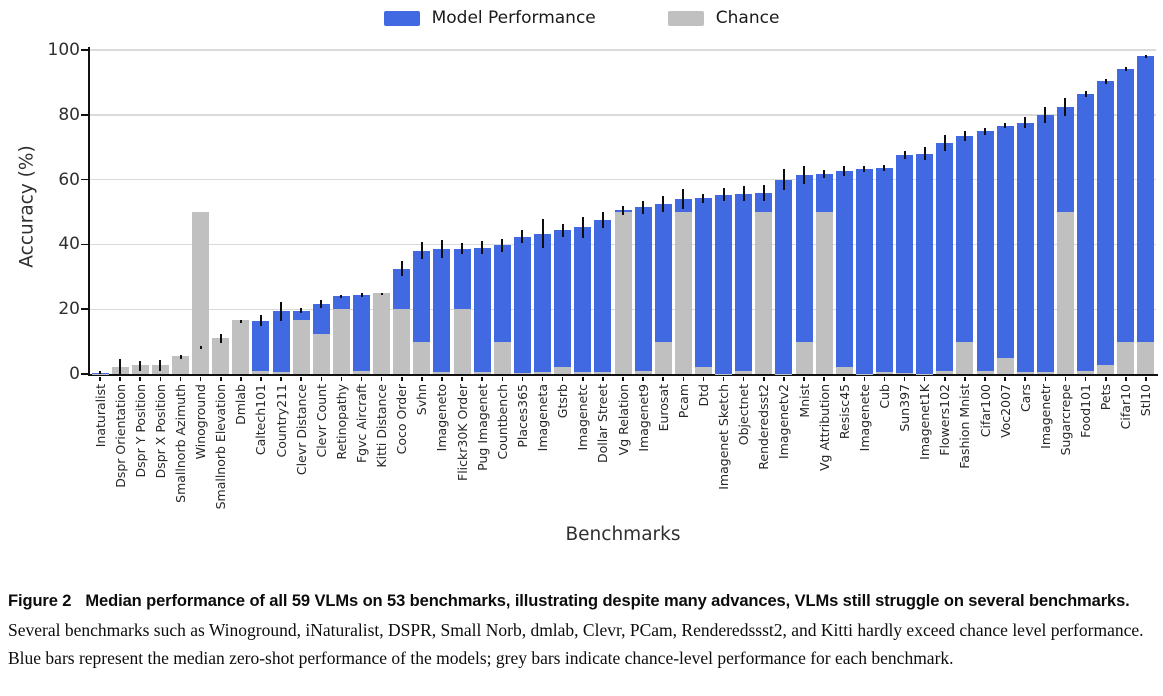  What do you see at coordinates (221, 447) in the screenshot?
I see `x-category-label: Smallnorb Elevation` at bounding box center [221, 447].